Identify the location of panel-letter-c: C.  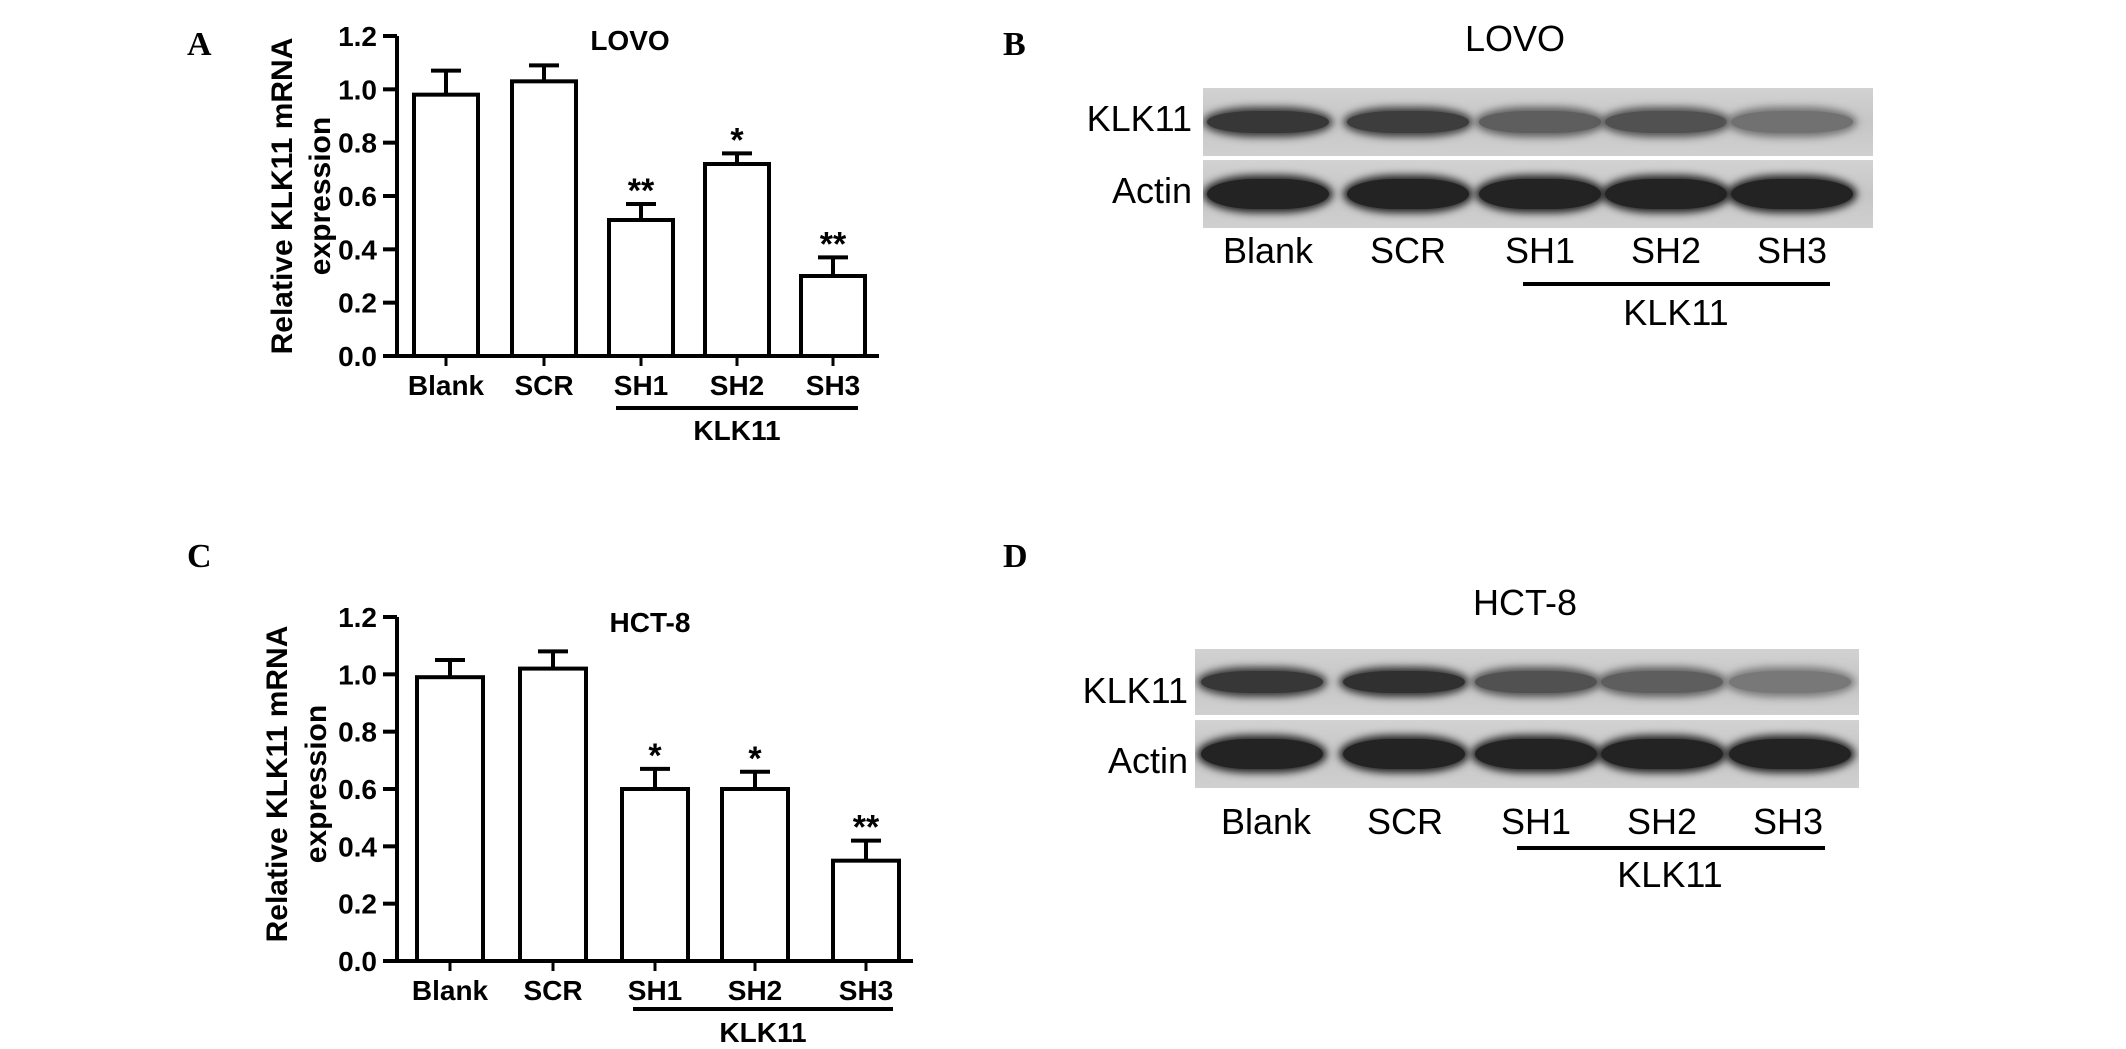
(199, 556).